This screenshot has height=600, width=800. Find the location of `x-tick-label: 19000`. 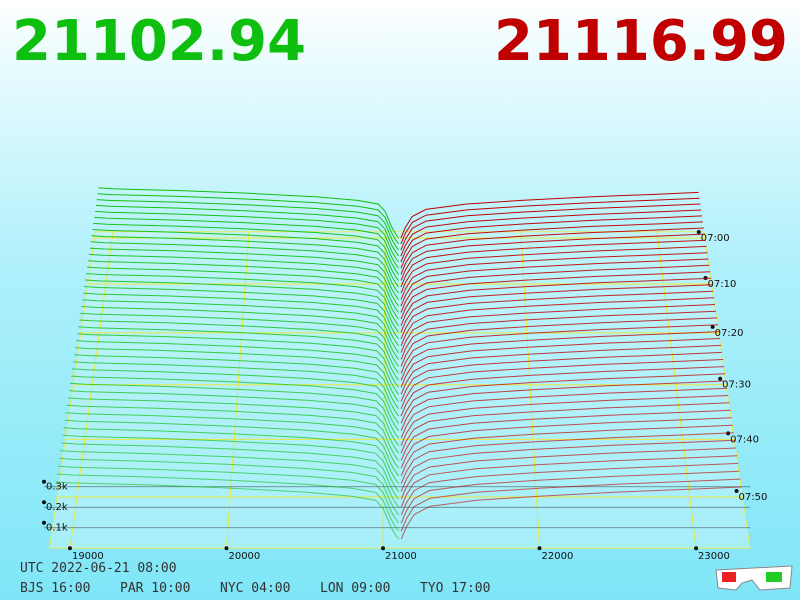

x-tick-label: 19000 is located at coordinates (88, 556).